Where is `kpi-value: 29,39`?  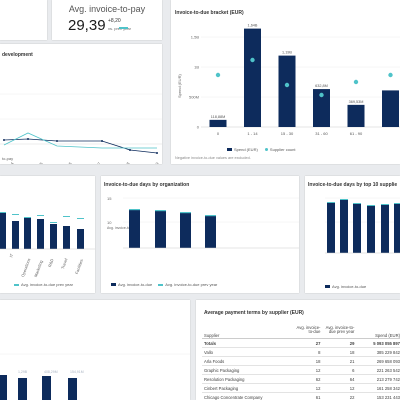
kpi-value: 29,39 is located at coordinates (87, 25).